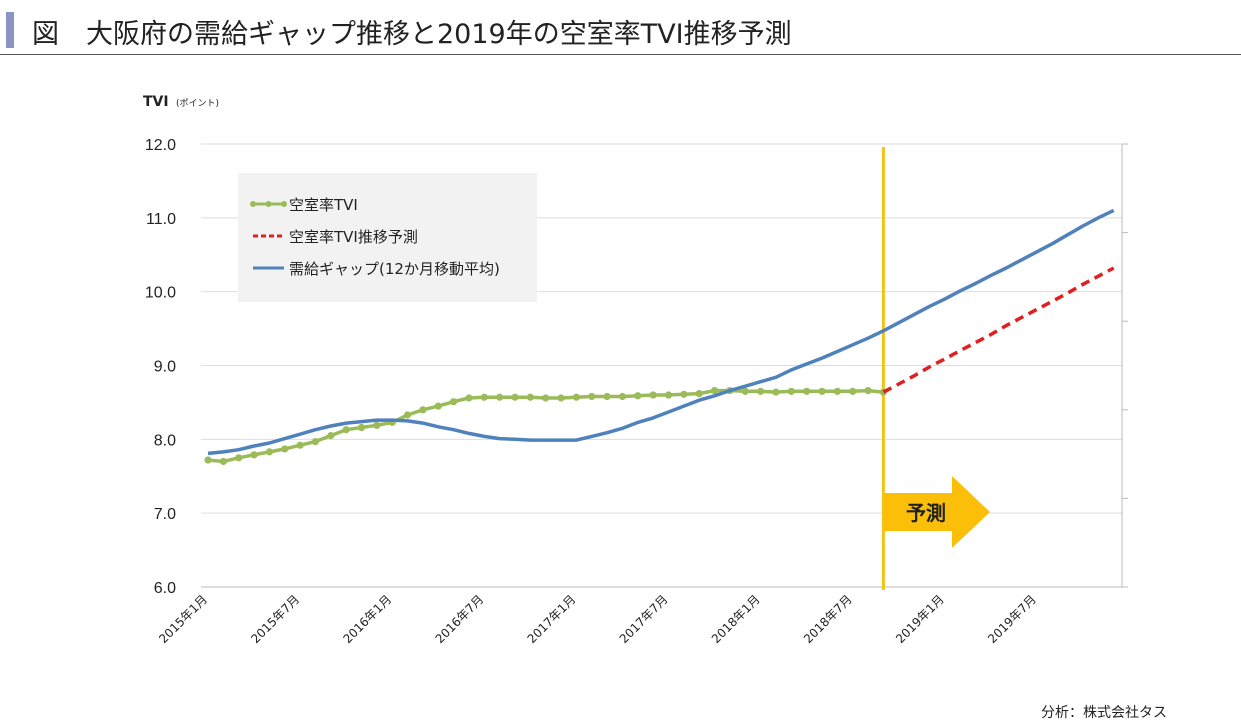 The image size is (1241, 726). What do you see at coordinates (275, 619) in the screenshot?
I see `x-tick-label: 2015年7月` at bounding box center [275, 619].